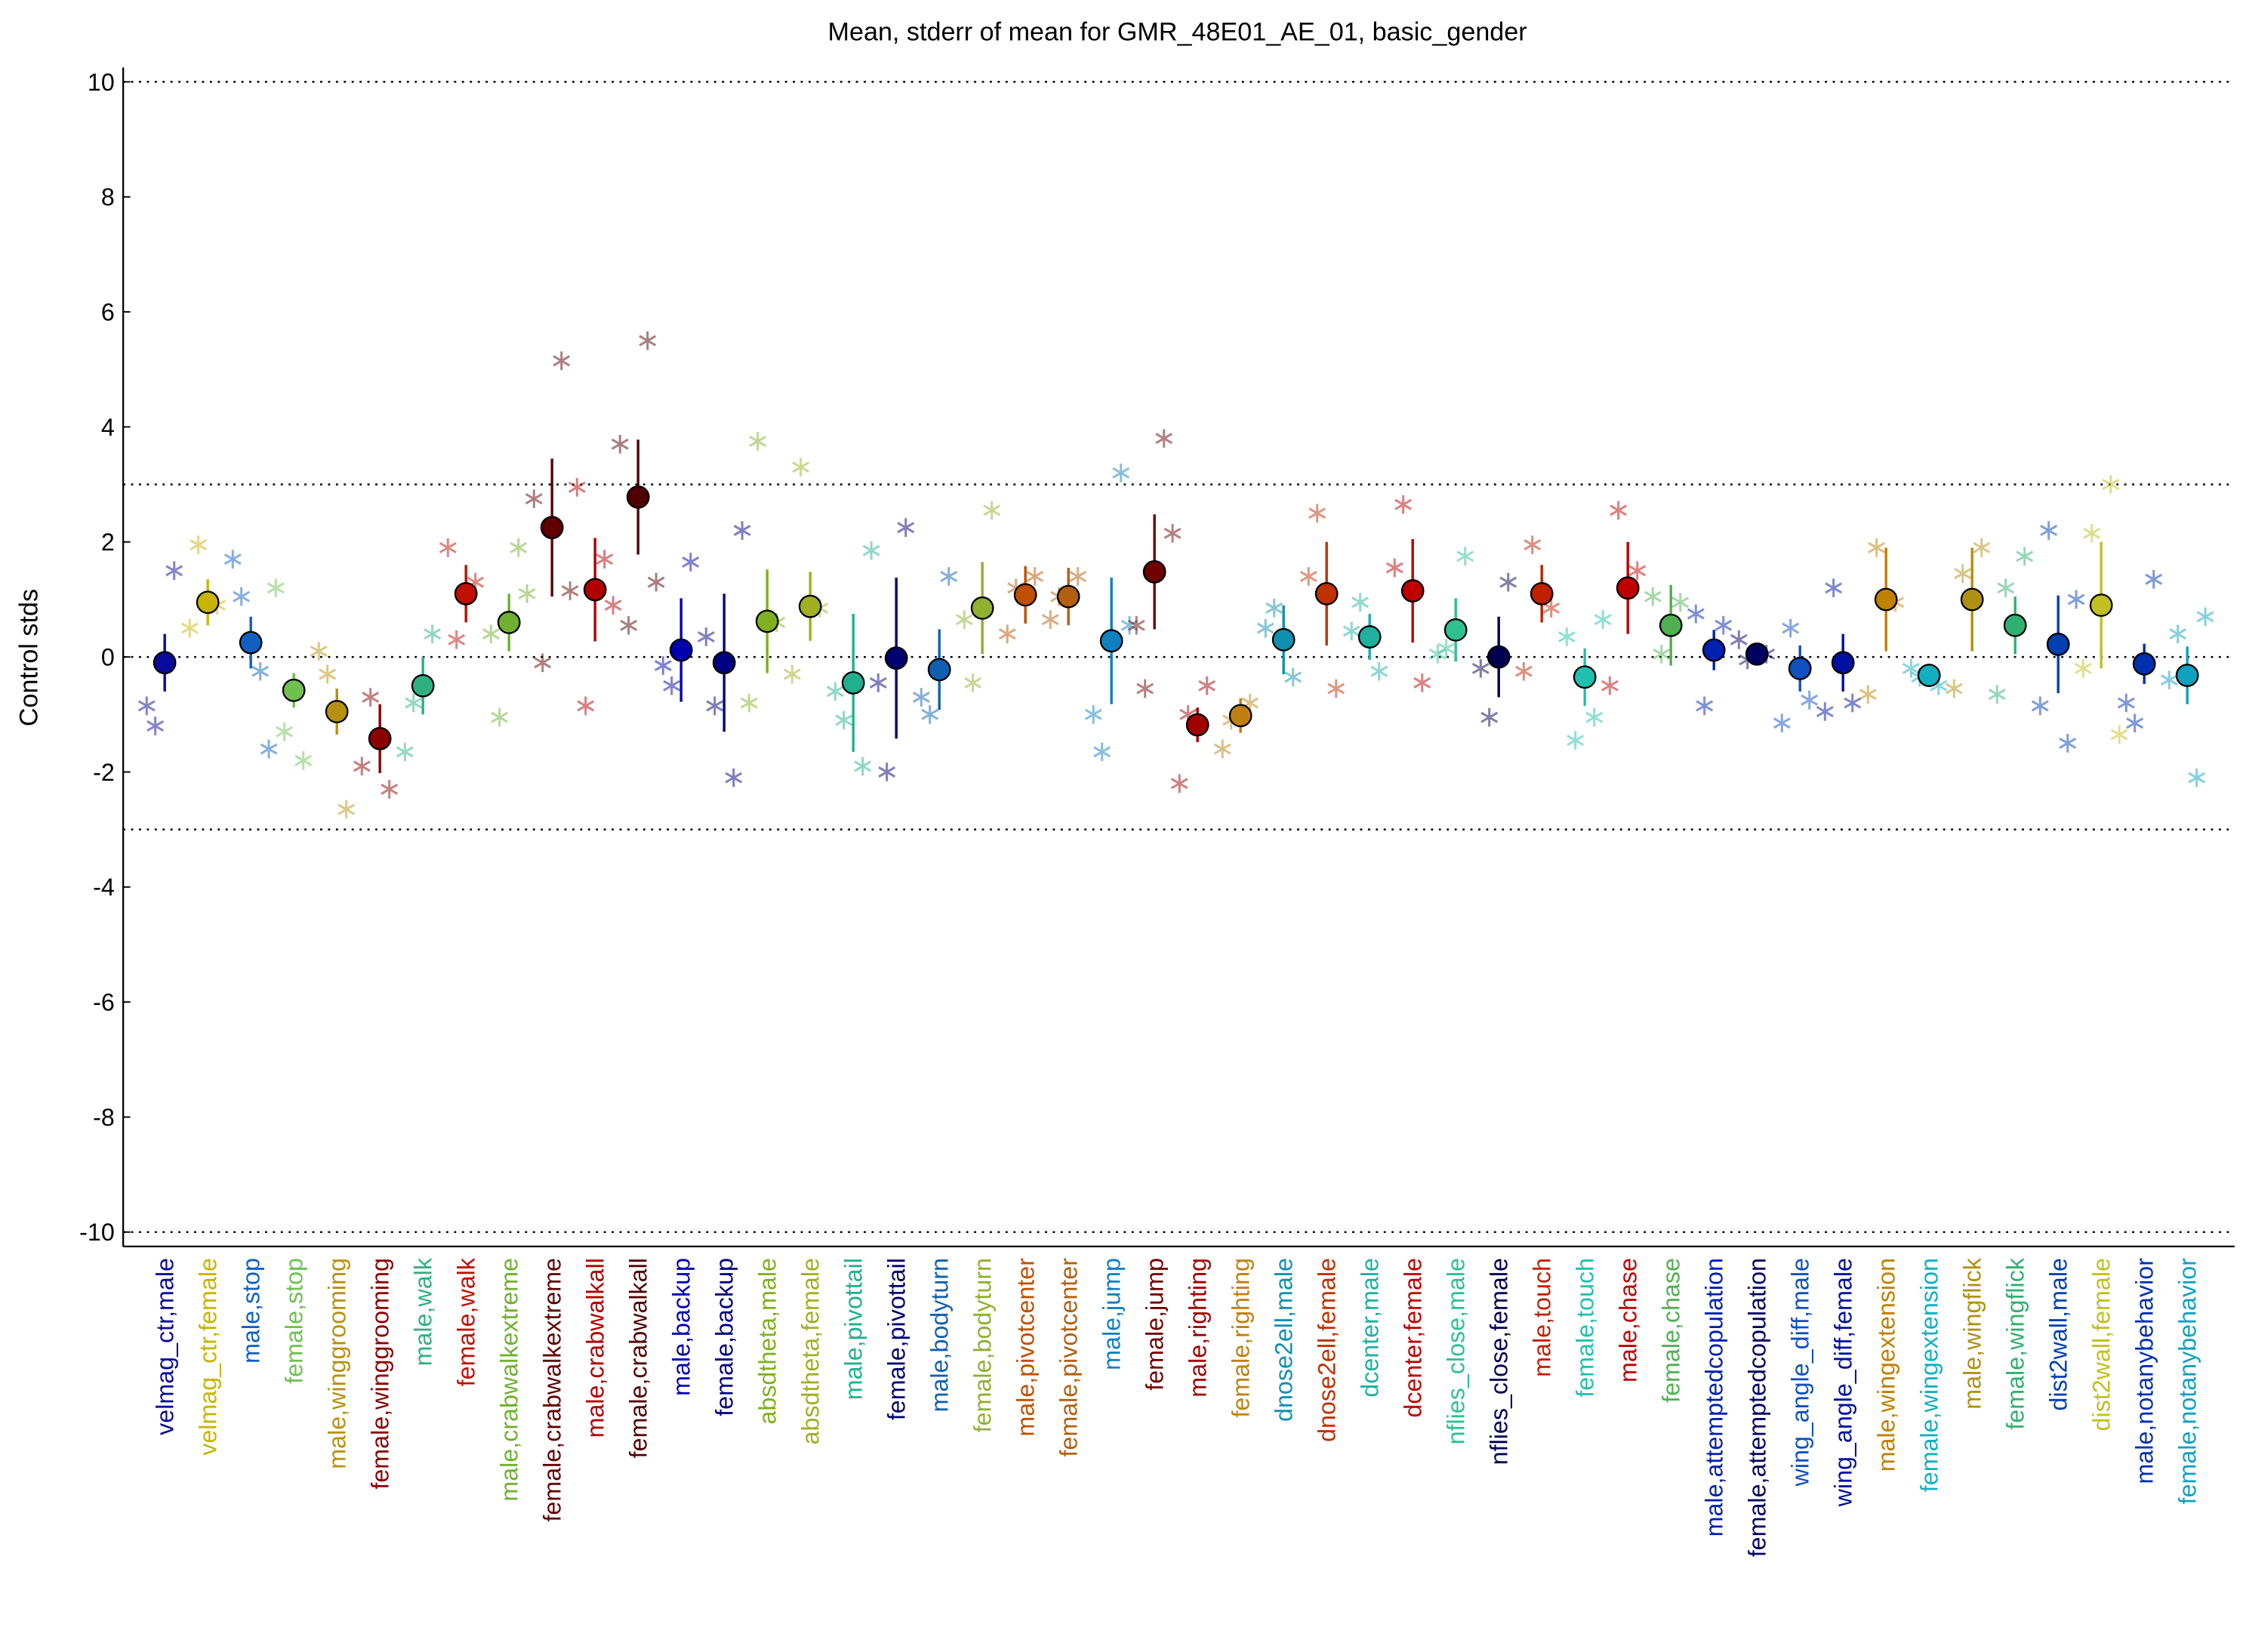 Image resolution: width=2246 pixels, height=1652 pixels. I want to click on x-tick-label: dcenter,female, so click(1413, 1338).